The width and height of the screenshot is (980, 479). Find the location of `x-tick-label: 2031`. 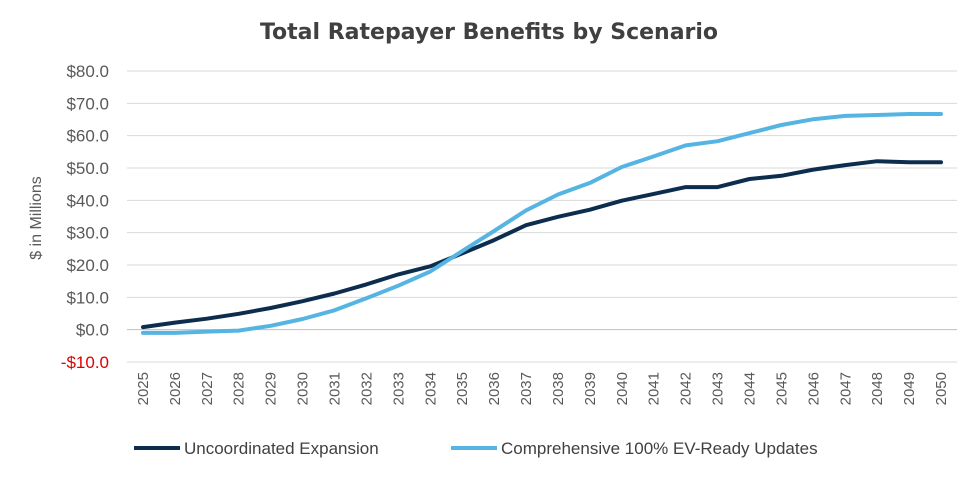

x-tick-label: 2031 is located at coordinates (335, 388).